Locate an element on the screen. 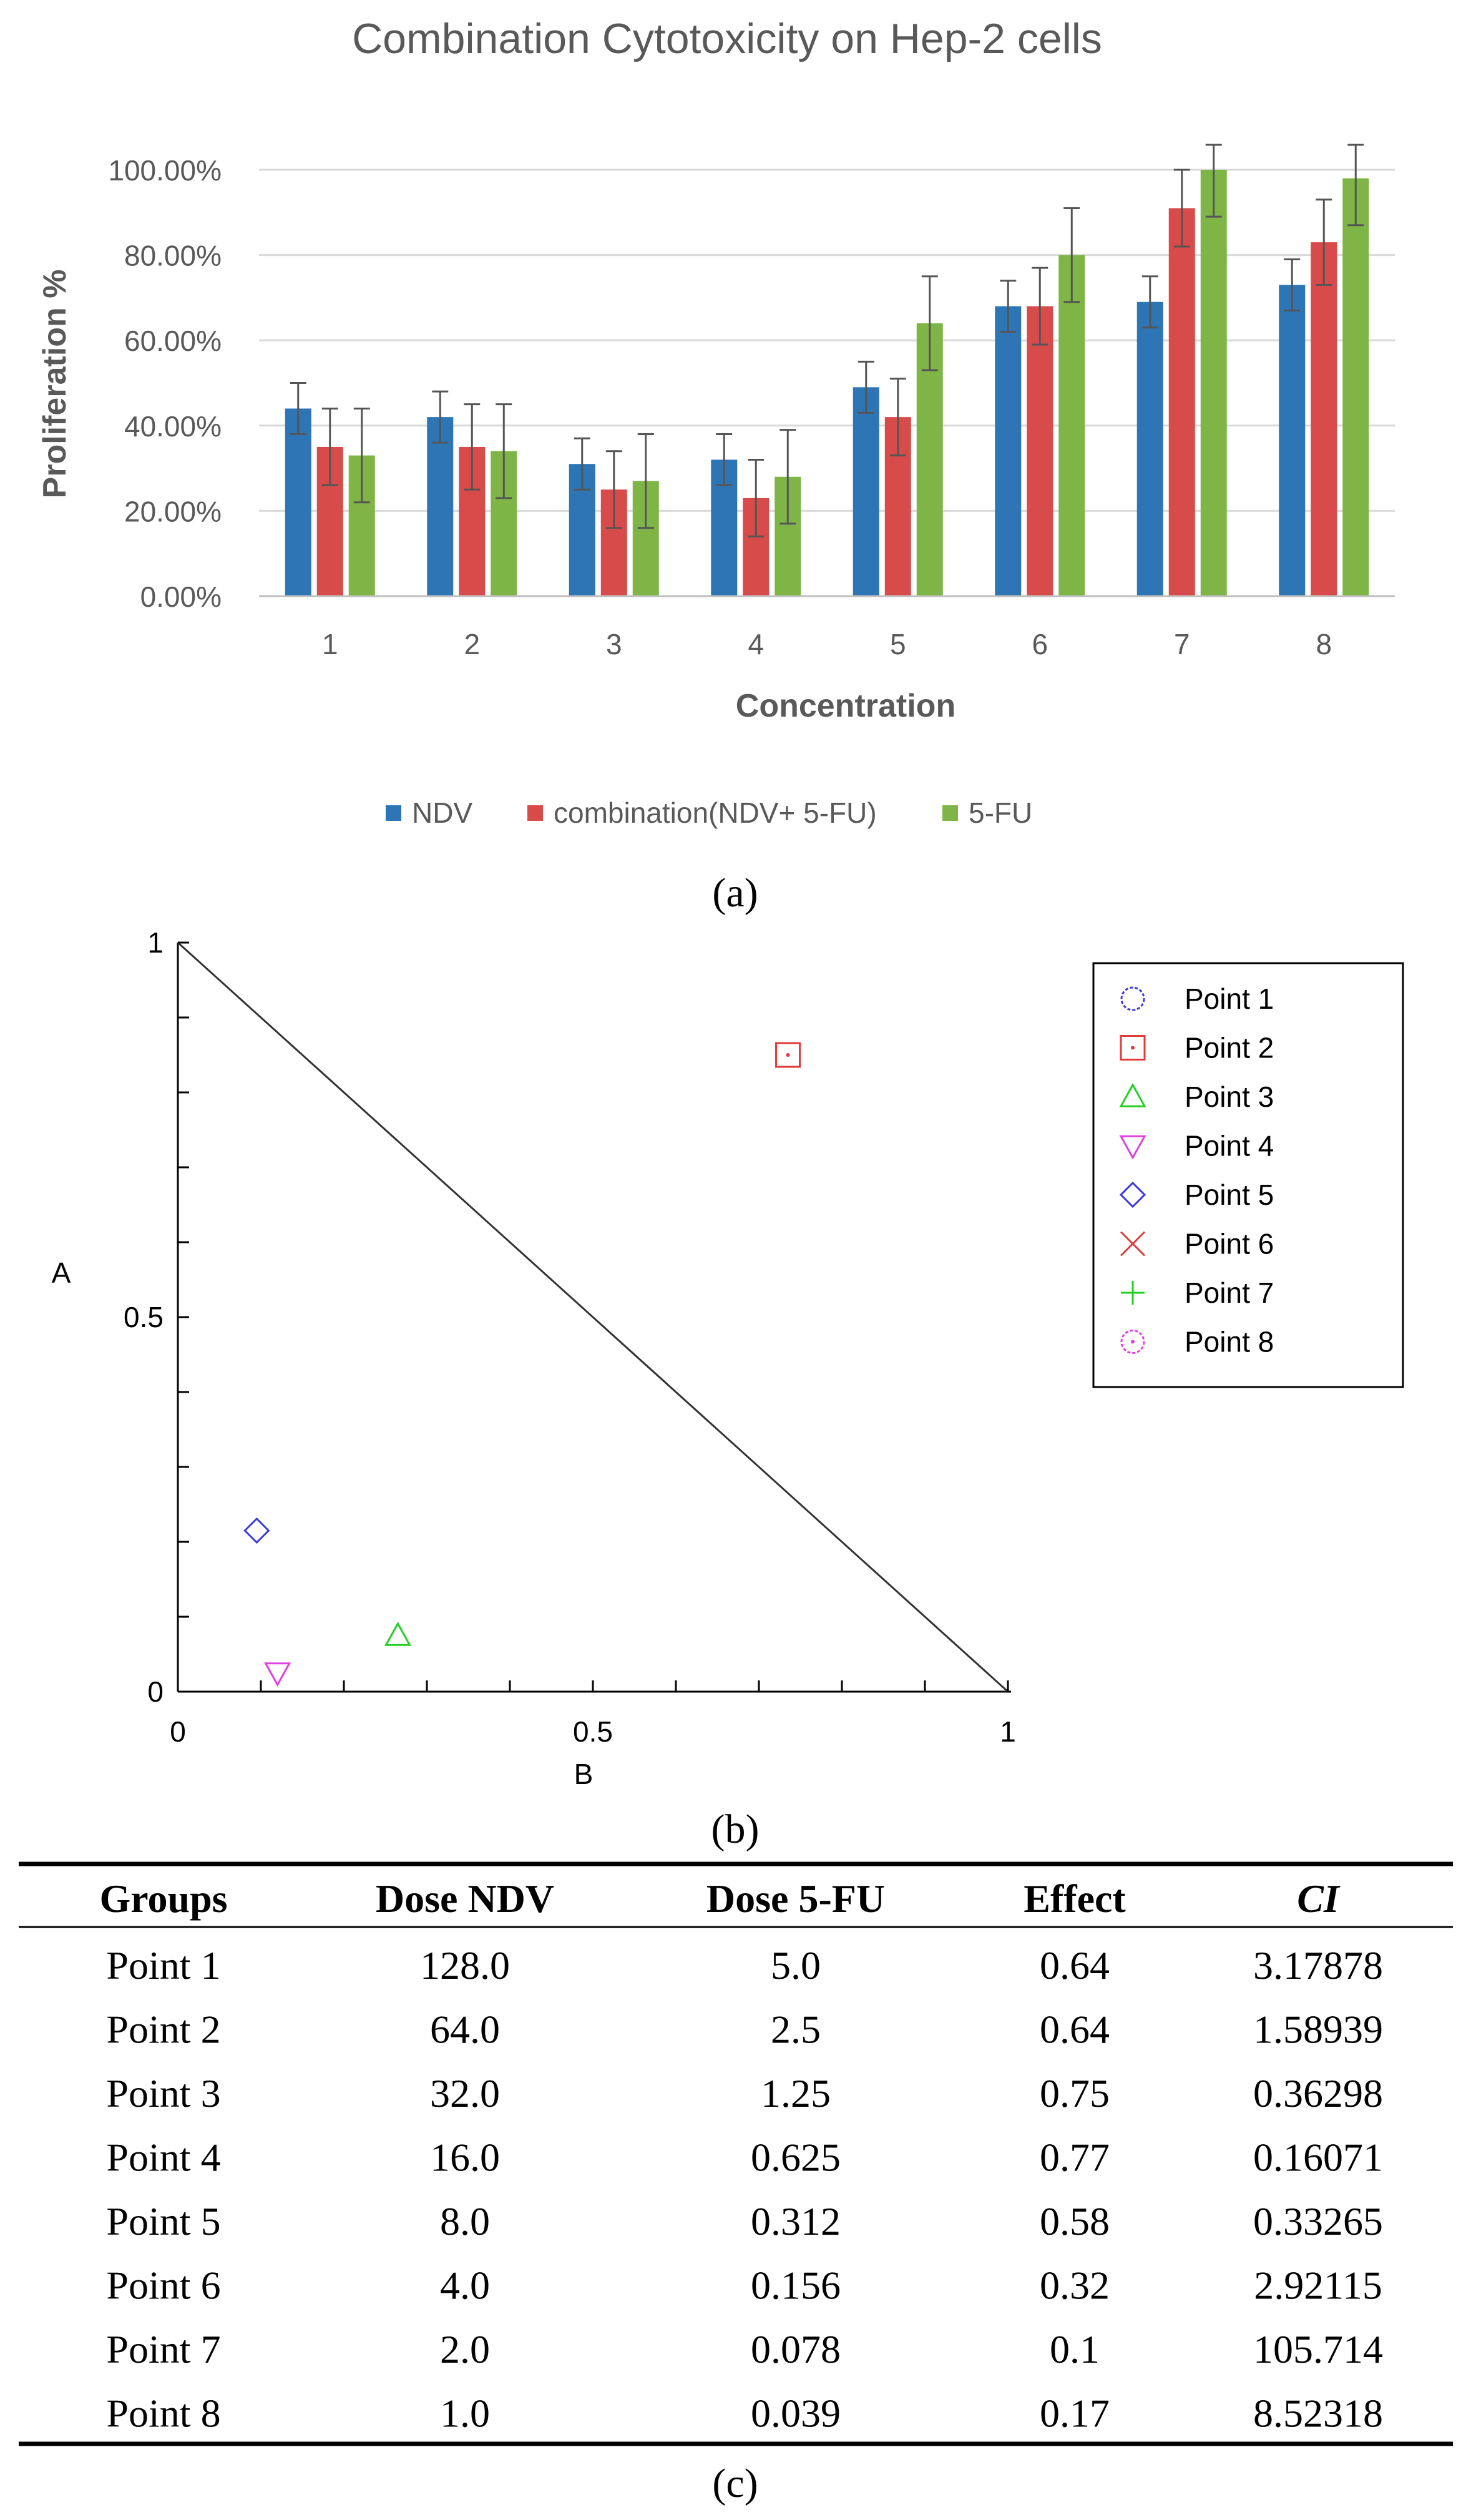 Image resolution: width=1471 pixels, height=2520 pixels. legend-marker-point-8-dot is located at coordinates (1133, 1342).